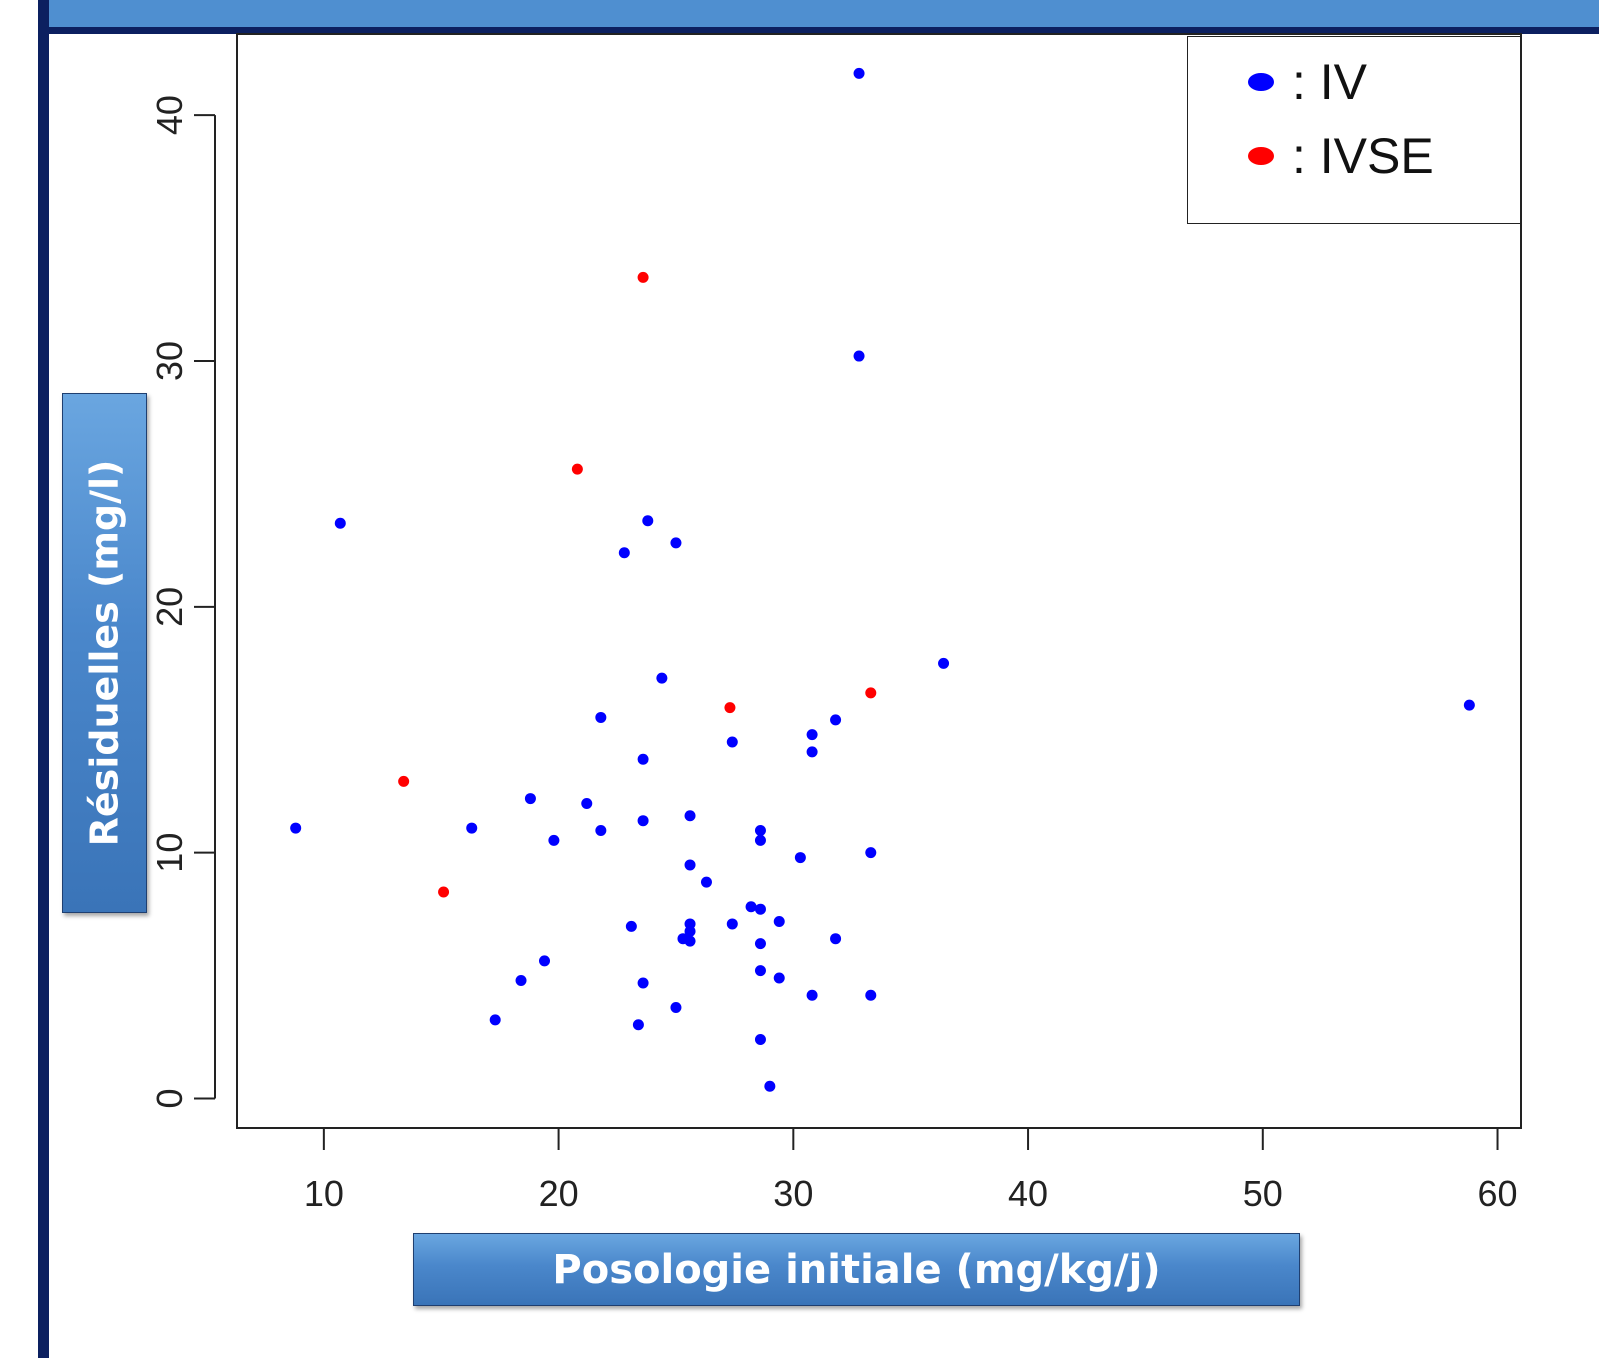 The width and height of the screenshot is (1599, 1358). I want to click on legend-item-ivse: : IVSE, so click(1341, 156).